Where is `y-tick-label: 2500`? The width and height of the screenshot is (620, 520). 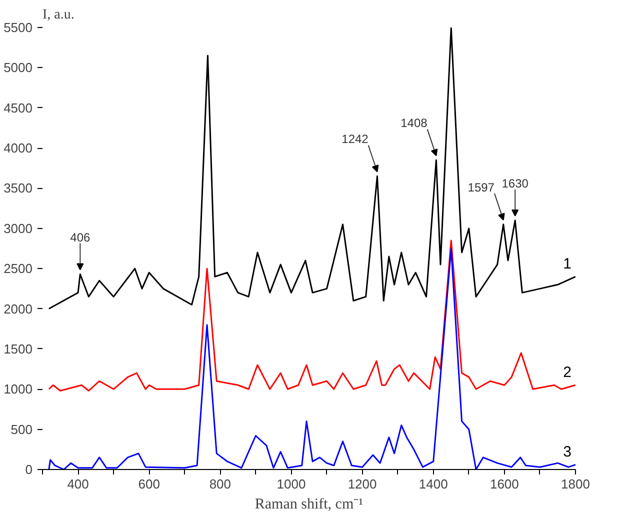 y-tick-label: 2500 is located at coordinates (18, 268).